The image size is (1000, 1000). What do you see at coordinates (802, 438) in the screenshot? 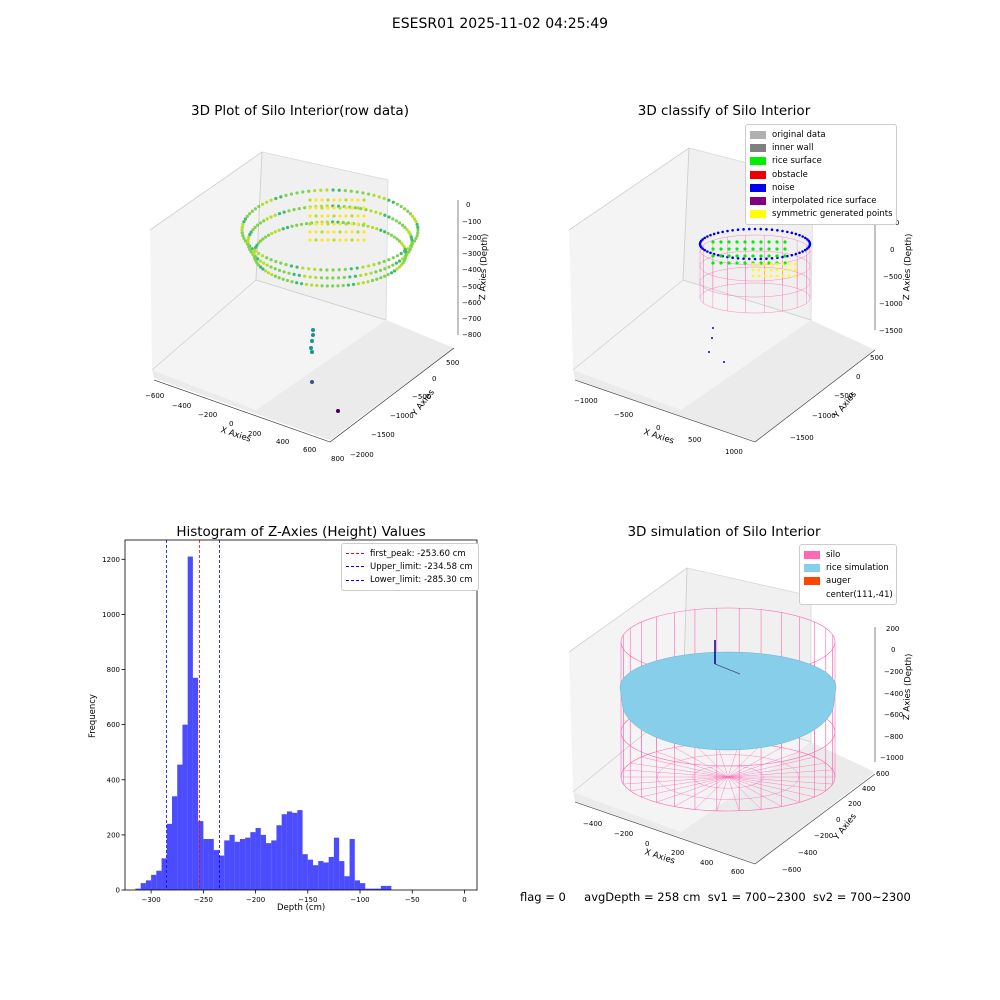
I see `classify-y-tick-4: −1500` at bounding box center [802, 438].